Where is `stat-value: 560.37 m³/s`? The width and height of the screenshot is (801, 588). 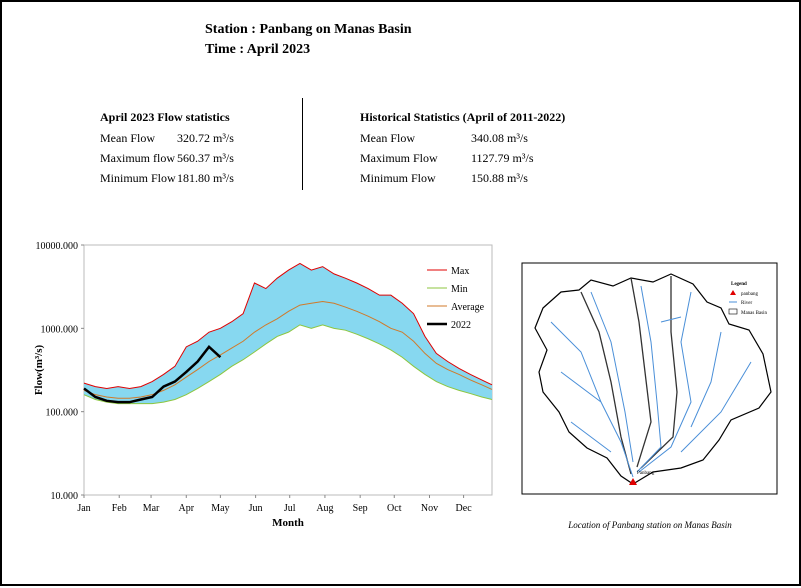 stat-value: 560.37 m³/s is located at coordinates (205, 158).